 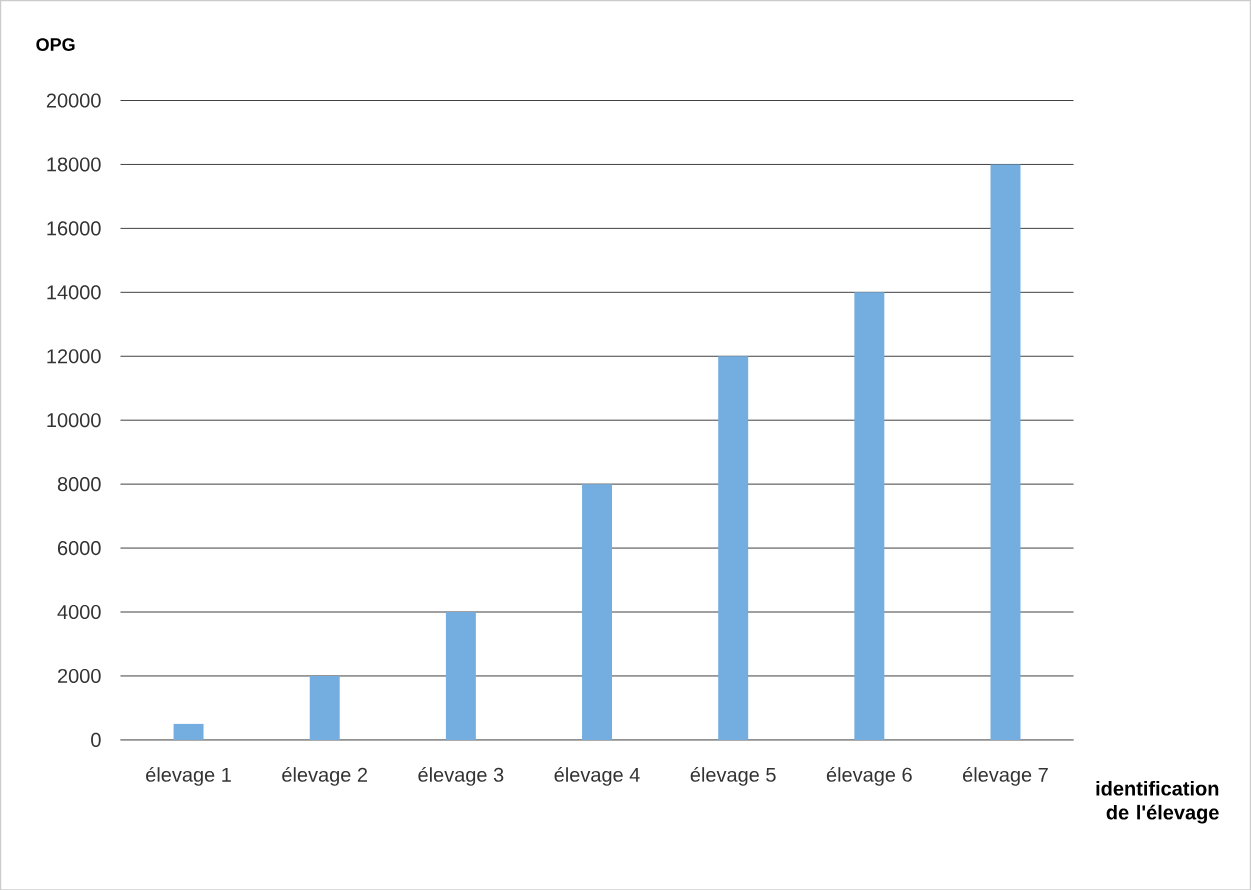 I want to click on y-tick-label: 14000, so click(x=74, y=292).